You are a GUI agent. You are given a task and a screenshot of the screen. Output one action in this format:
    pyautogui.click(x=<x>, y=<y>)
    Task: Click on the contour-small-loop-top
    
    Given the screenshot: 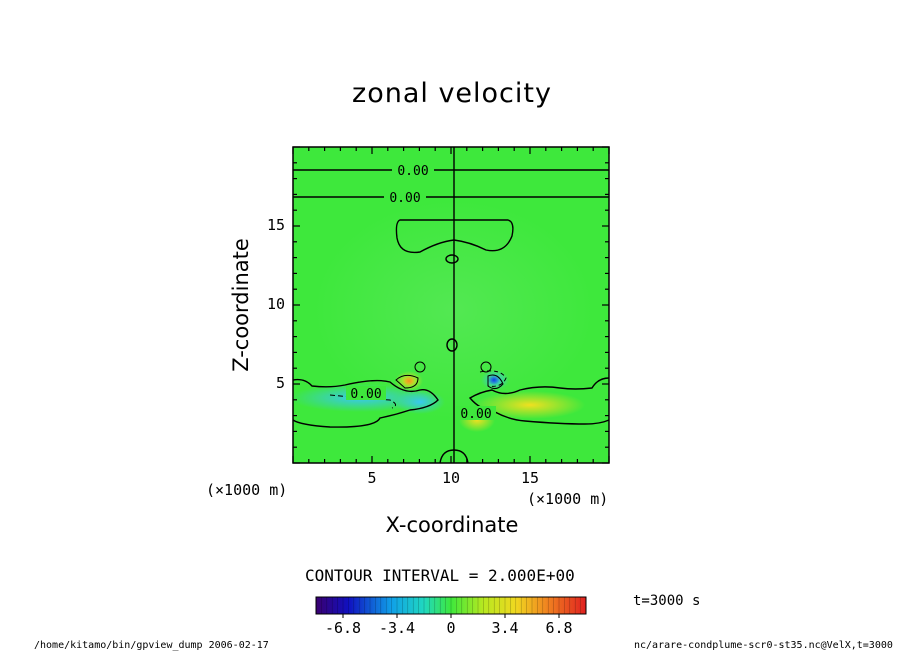 What is the action you would take?
    pyautogui.click(x=452, y=259)
    